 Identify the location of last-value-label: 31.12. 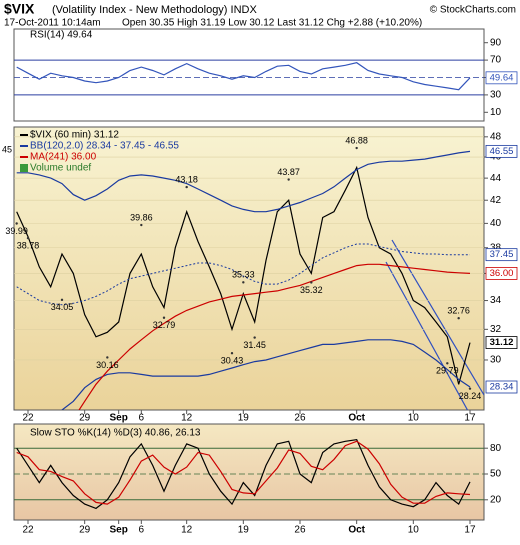
(502, 342).